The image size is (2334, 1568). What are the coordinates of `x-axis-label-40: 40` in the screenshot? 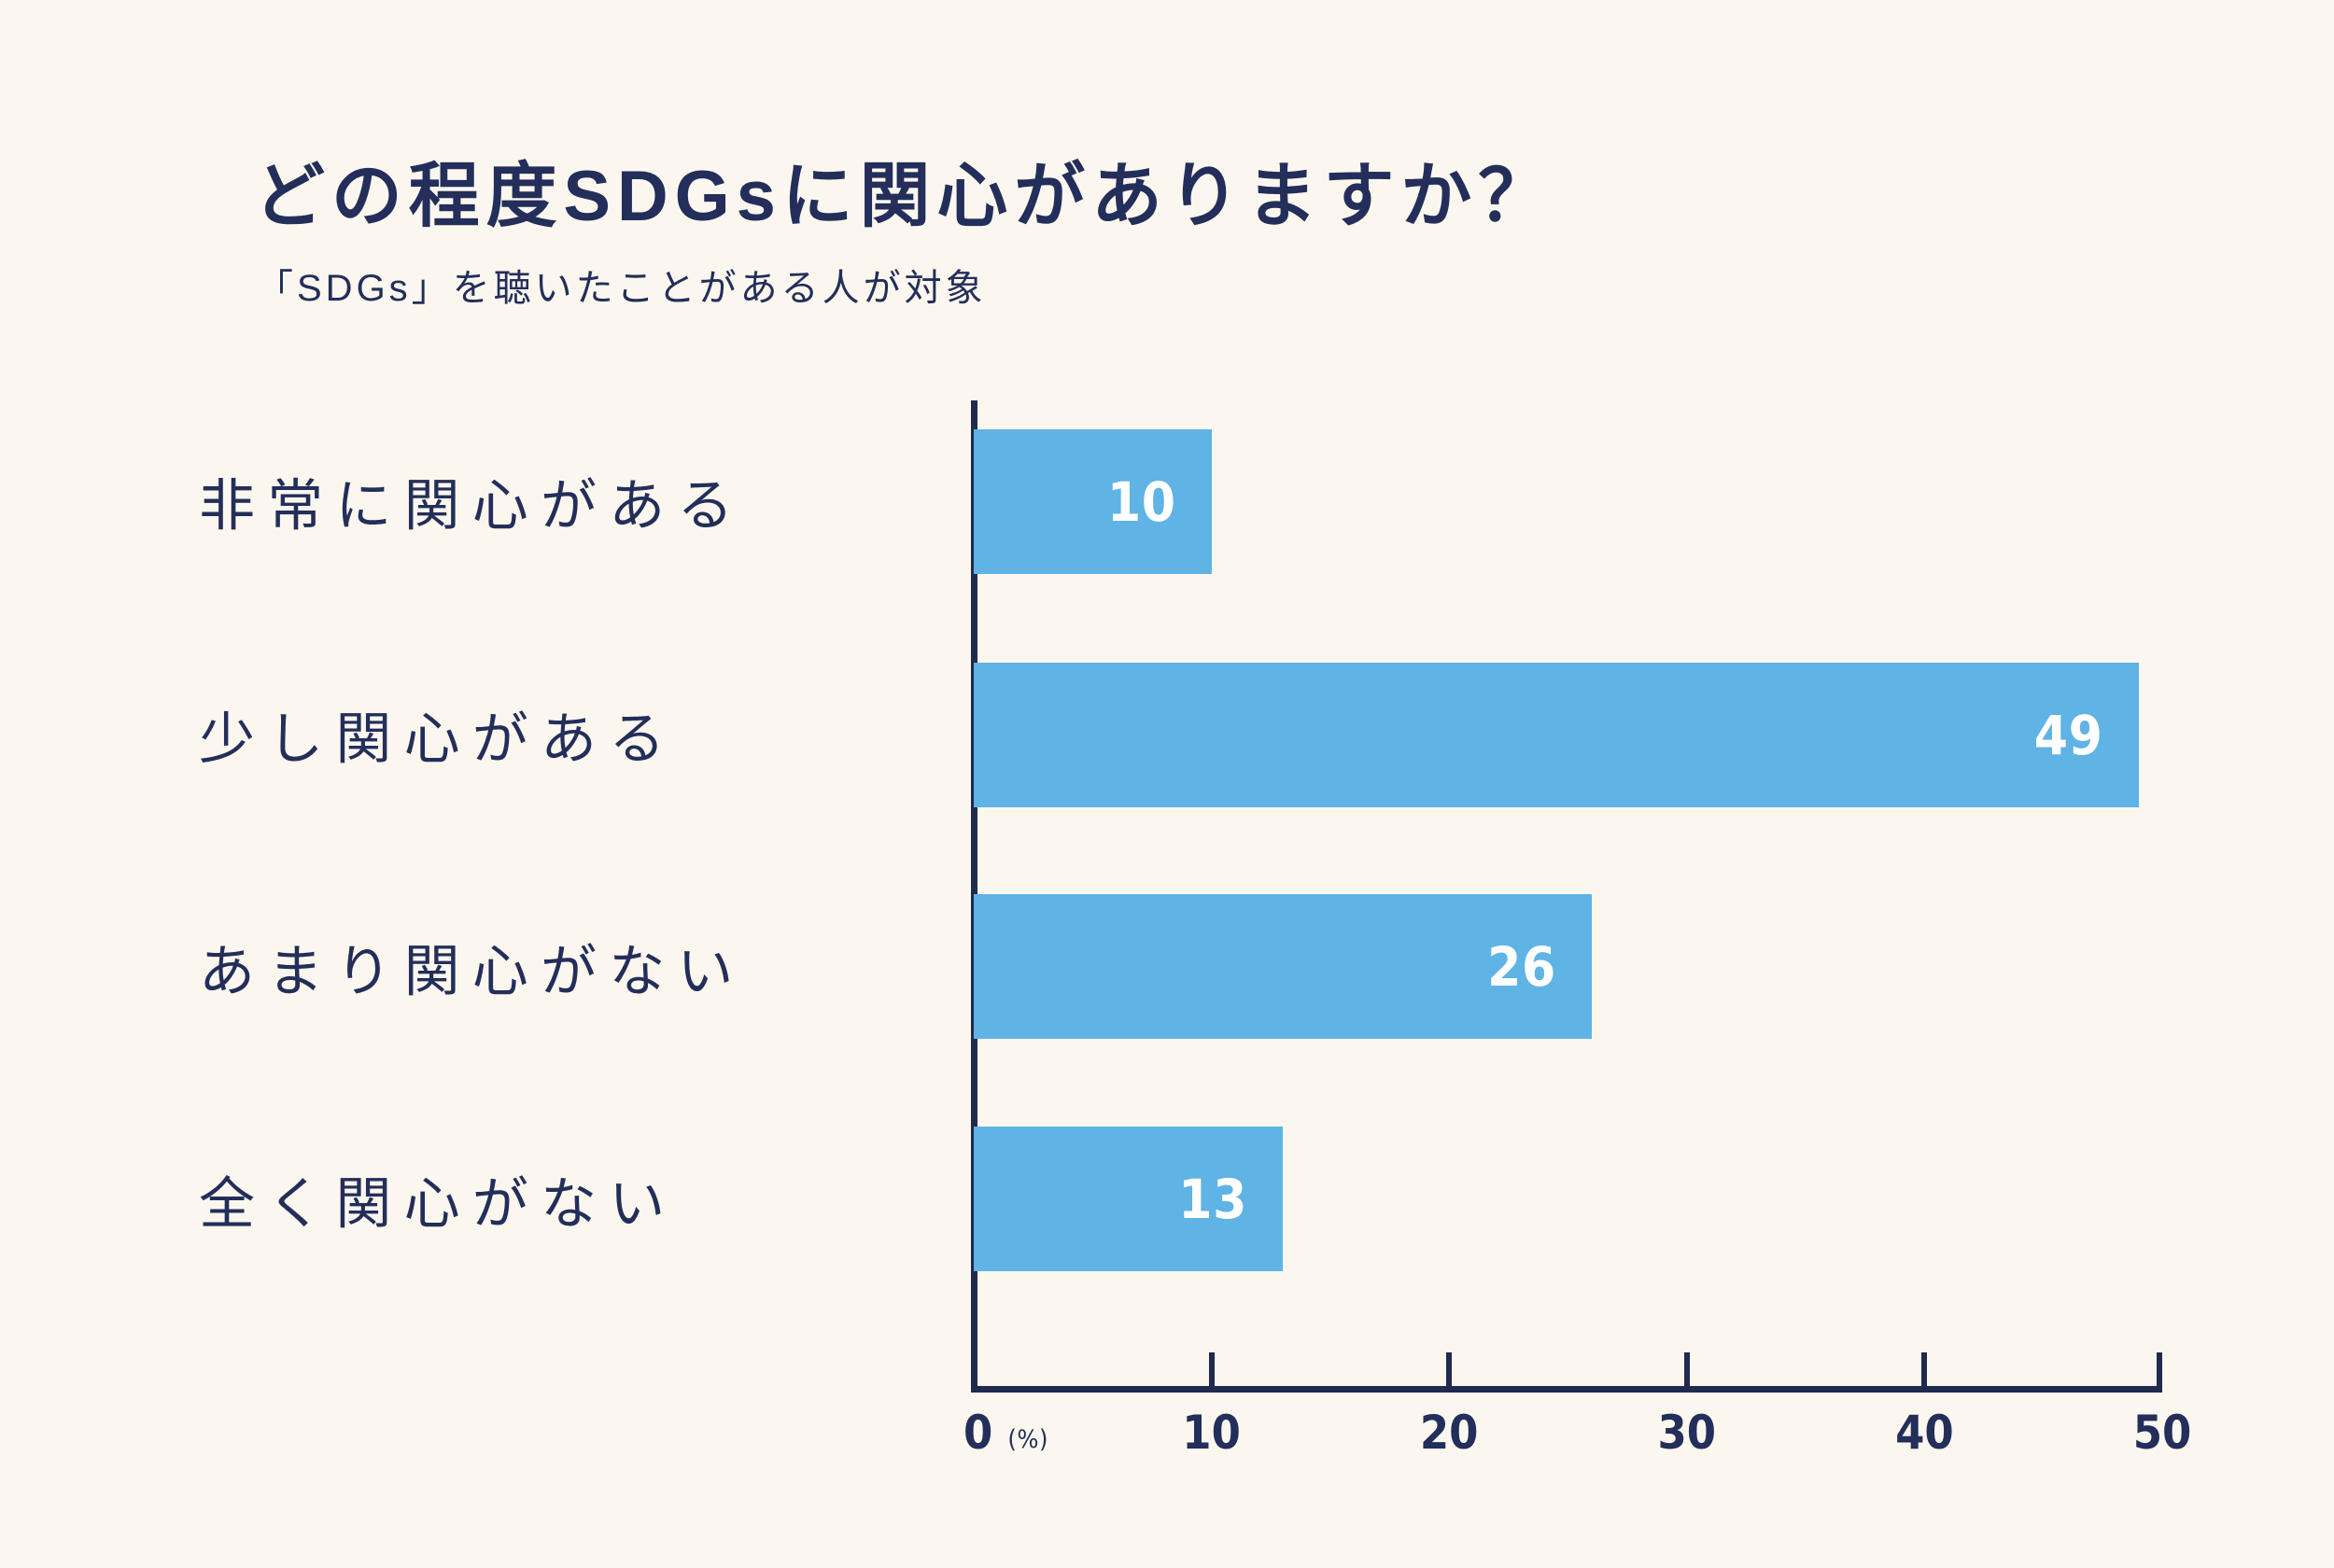 It's located at (1924, 1433).